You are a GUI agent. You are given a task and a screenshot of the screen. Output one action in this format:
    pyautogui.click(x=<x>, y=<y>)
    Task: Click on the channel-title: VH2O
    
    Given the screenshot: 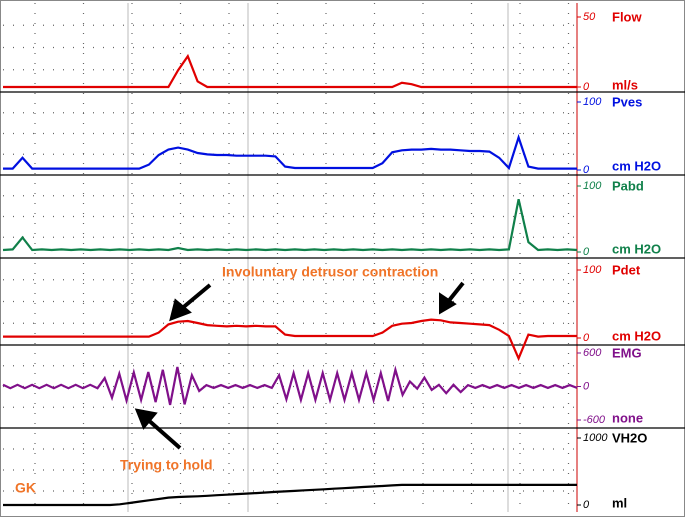 What is the action you would take?
    pyautogui.click(x=629, y=437)
    